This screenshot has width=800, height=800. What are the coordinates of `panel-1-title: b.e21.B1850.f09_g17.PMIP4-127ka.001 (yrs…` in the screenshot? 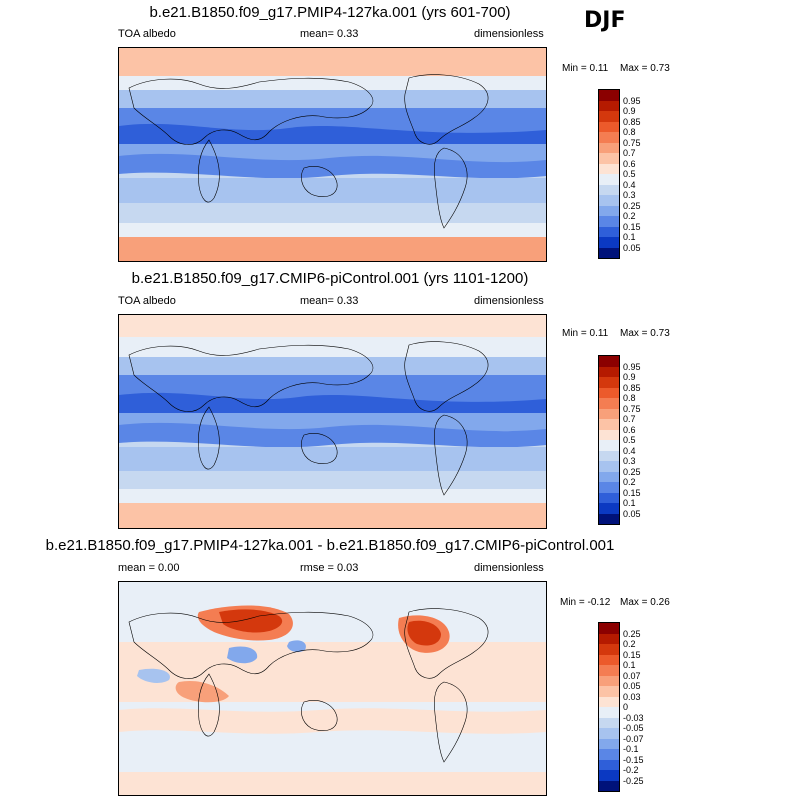 It's located at (330, 12).